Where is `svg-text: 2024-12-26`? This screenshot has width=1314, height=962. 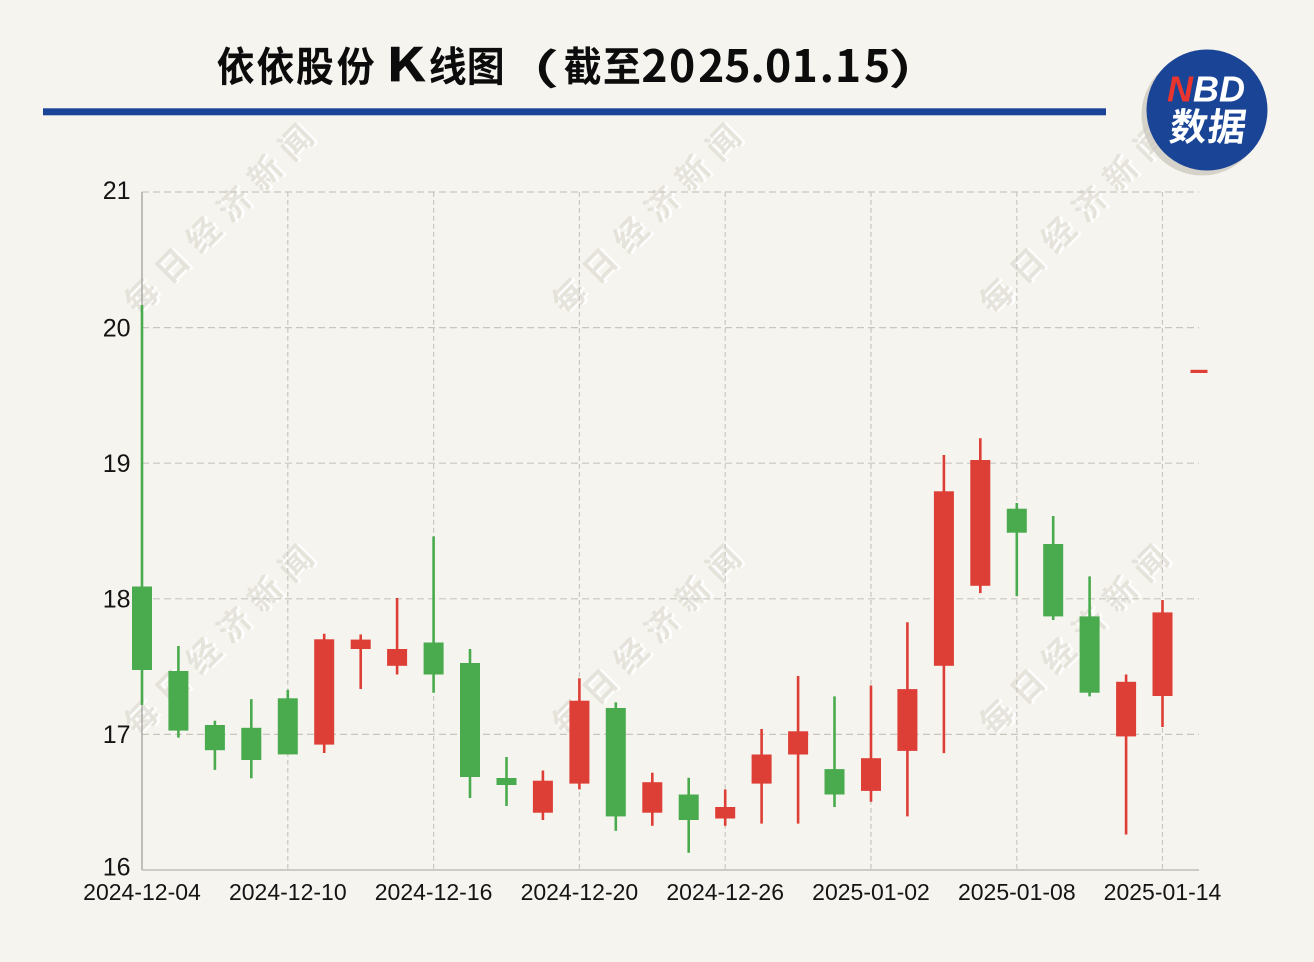 svg-text: 2024-12-26 is located at coordinates (725, 892).